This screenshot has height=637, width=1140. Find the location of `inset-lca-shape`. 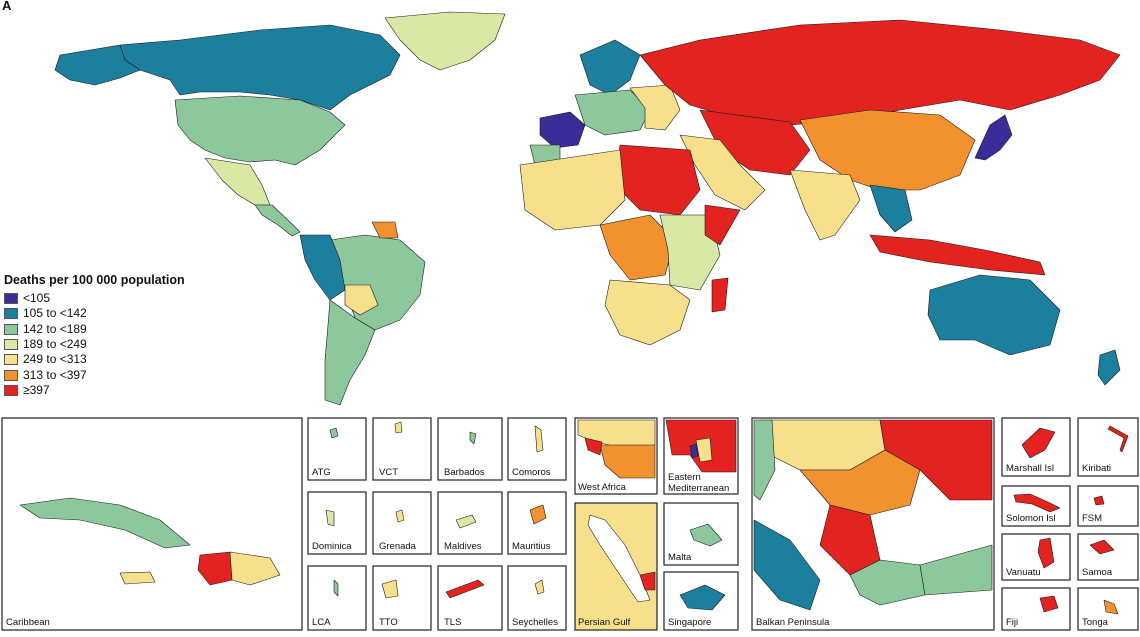

inset-lca-shape is located at coordinates (336, 588).